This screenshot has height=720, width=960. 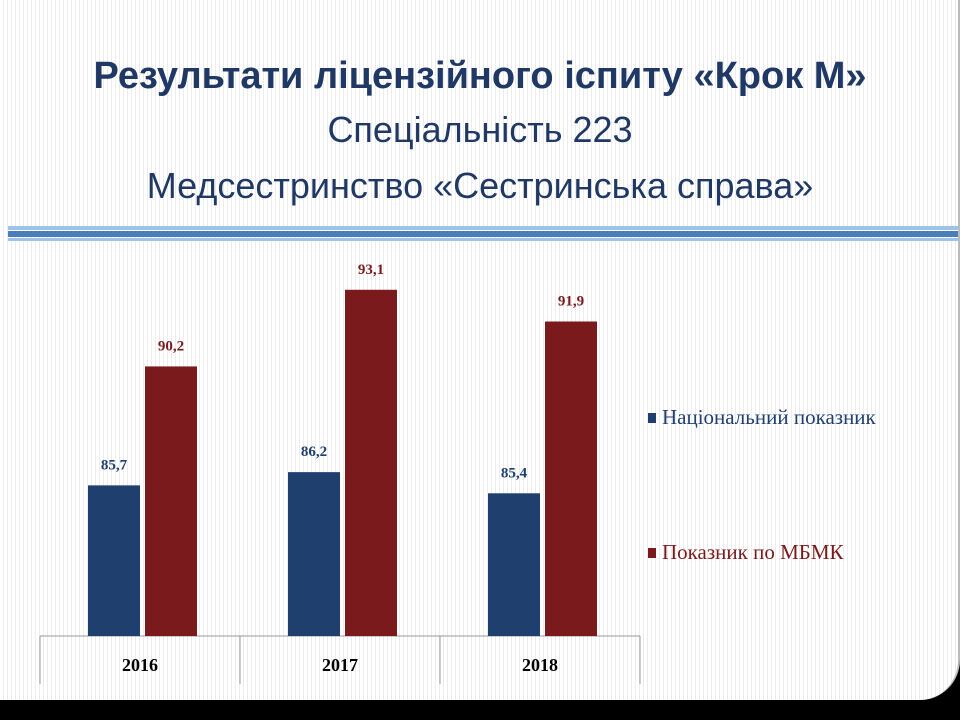 I want to click on x-tick-label: 2018, so click(x=540, y=665).